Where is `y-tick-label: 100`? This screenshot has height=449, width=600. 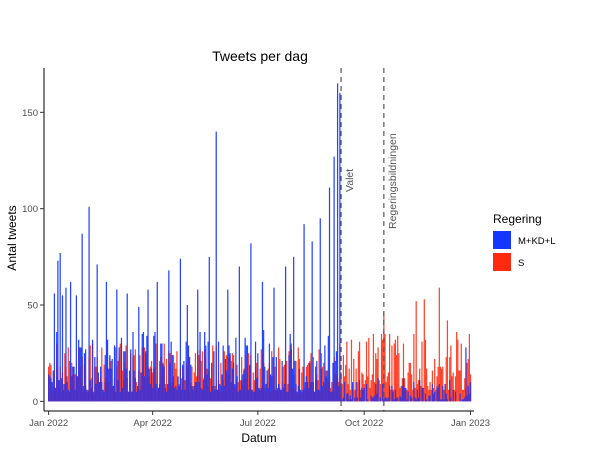 y-tick-label: 100 is located at coordinates (30, 209).